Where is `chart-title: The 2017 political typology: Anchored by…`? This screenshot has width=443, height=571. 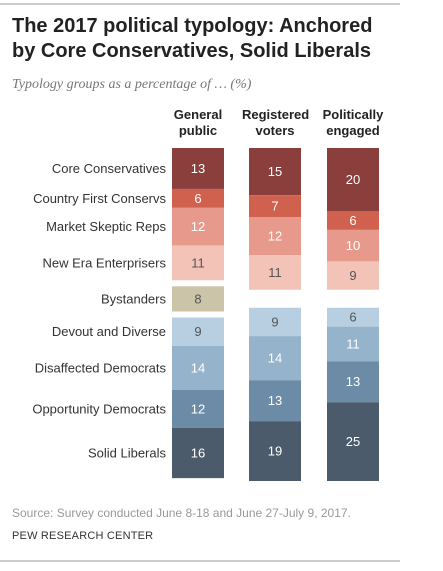 chart-title: The 2017 political typology: Anchored by… is located at coordinates (192, 38).